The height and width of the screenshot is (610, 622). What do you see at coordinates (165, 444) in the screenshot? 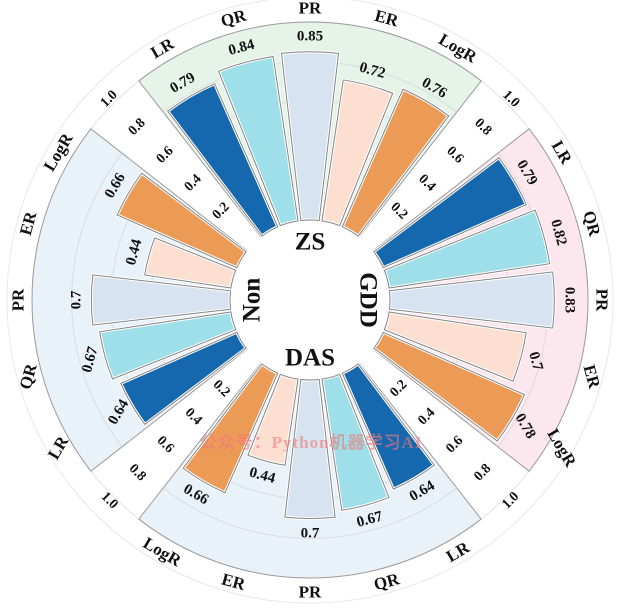
I see `radial-tick-225-0.6: 0.6` at bounding box center [165, 444].